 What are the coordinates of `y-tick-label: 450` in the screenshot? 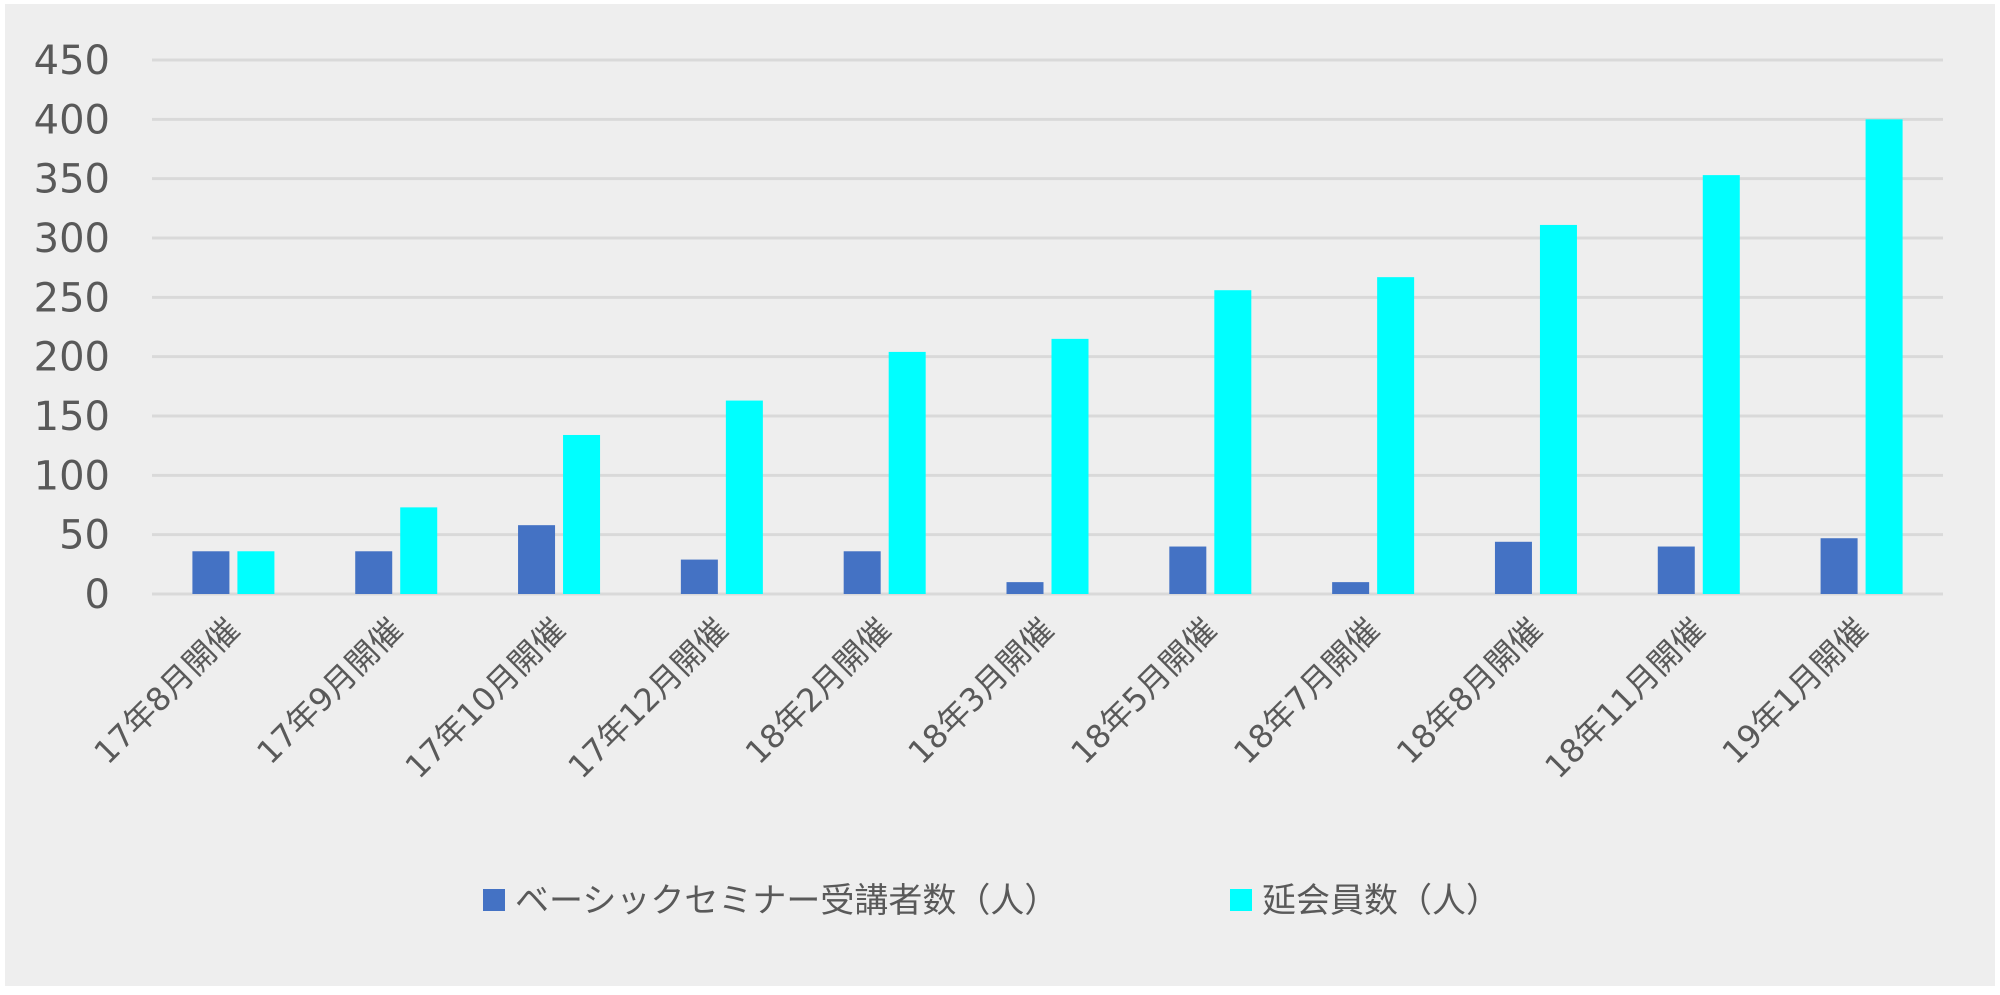 It's located at (72, 61).